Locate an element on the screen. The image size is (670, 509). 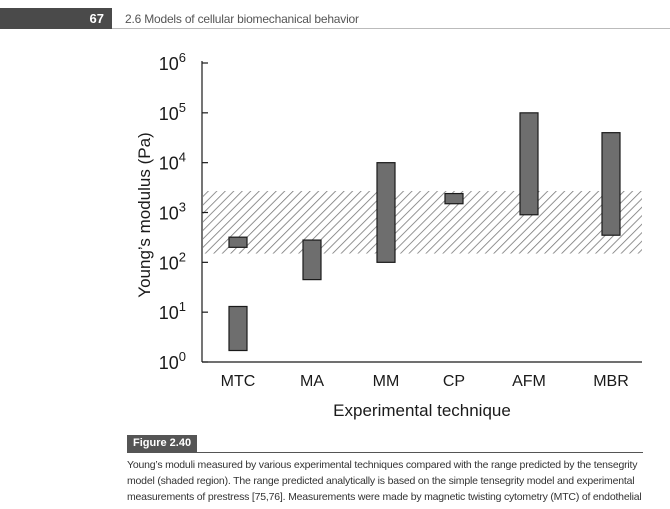
x-tick-label: CP is located at coordinates (454, 381).